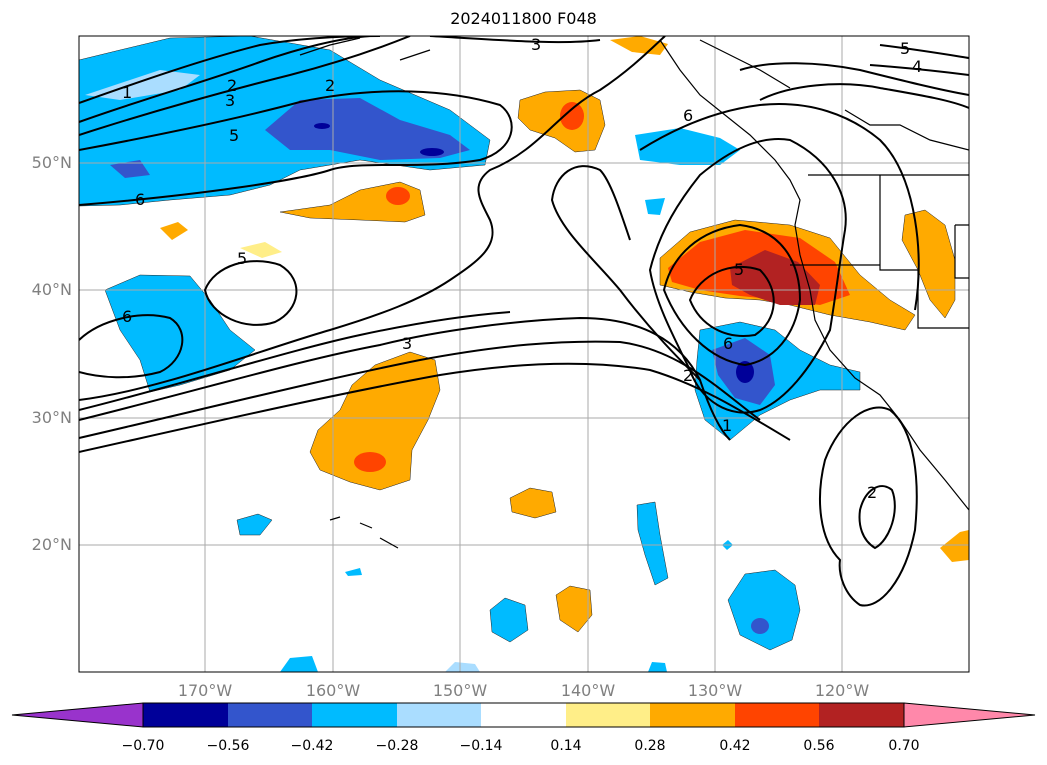 The image size is (1047, 765). What do you see at coordinates (143, 746) in the screenshot?
I see `colorbar-tick: −0.70` at bounding box center [143, 746].